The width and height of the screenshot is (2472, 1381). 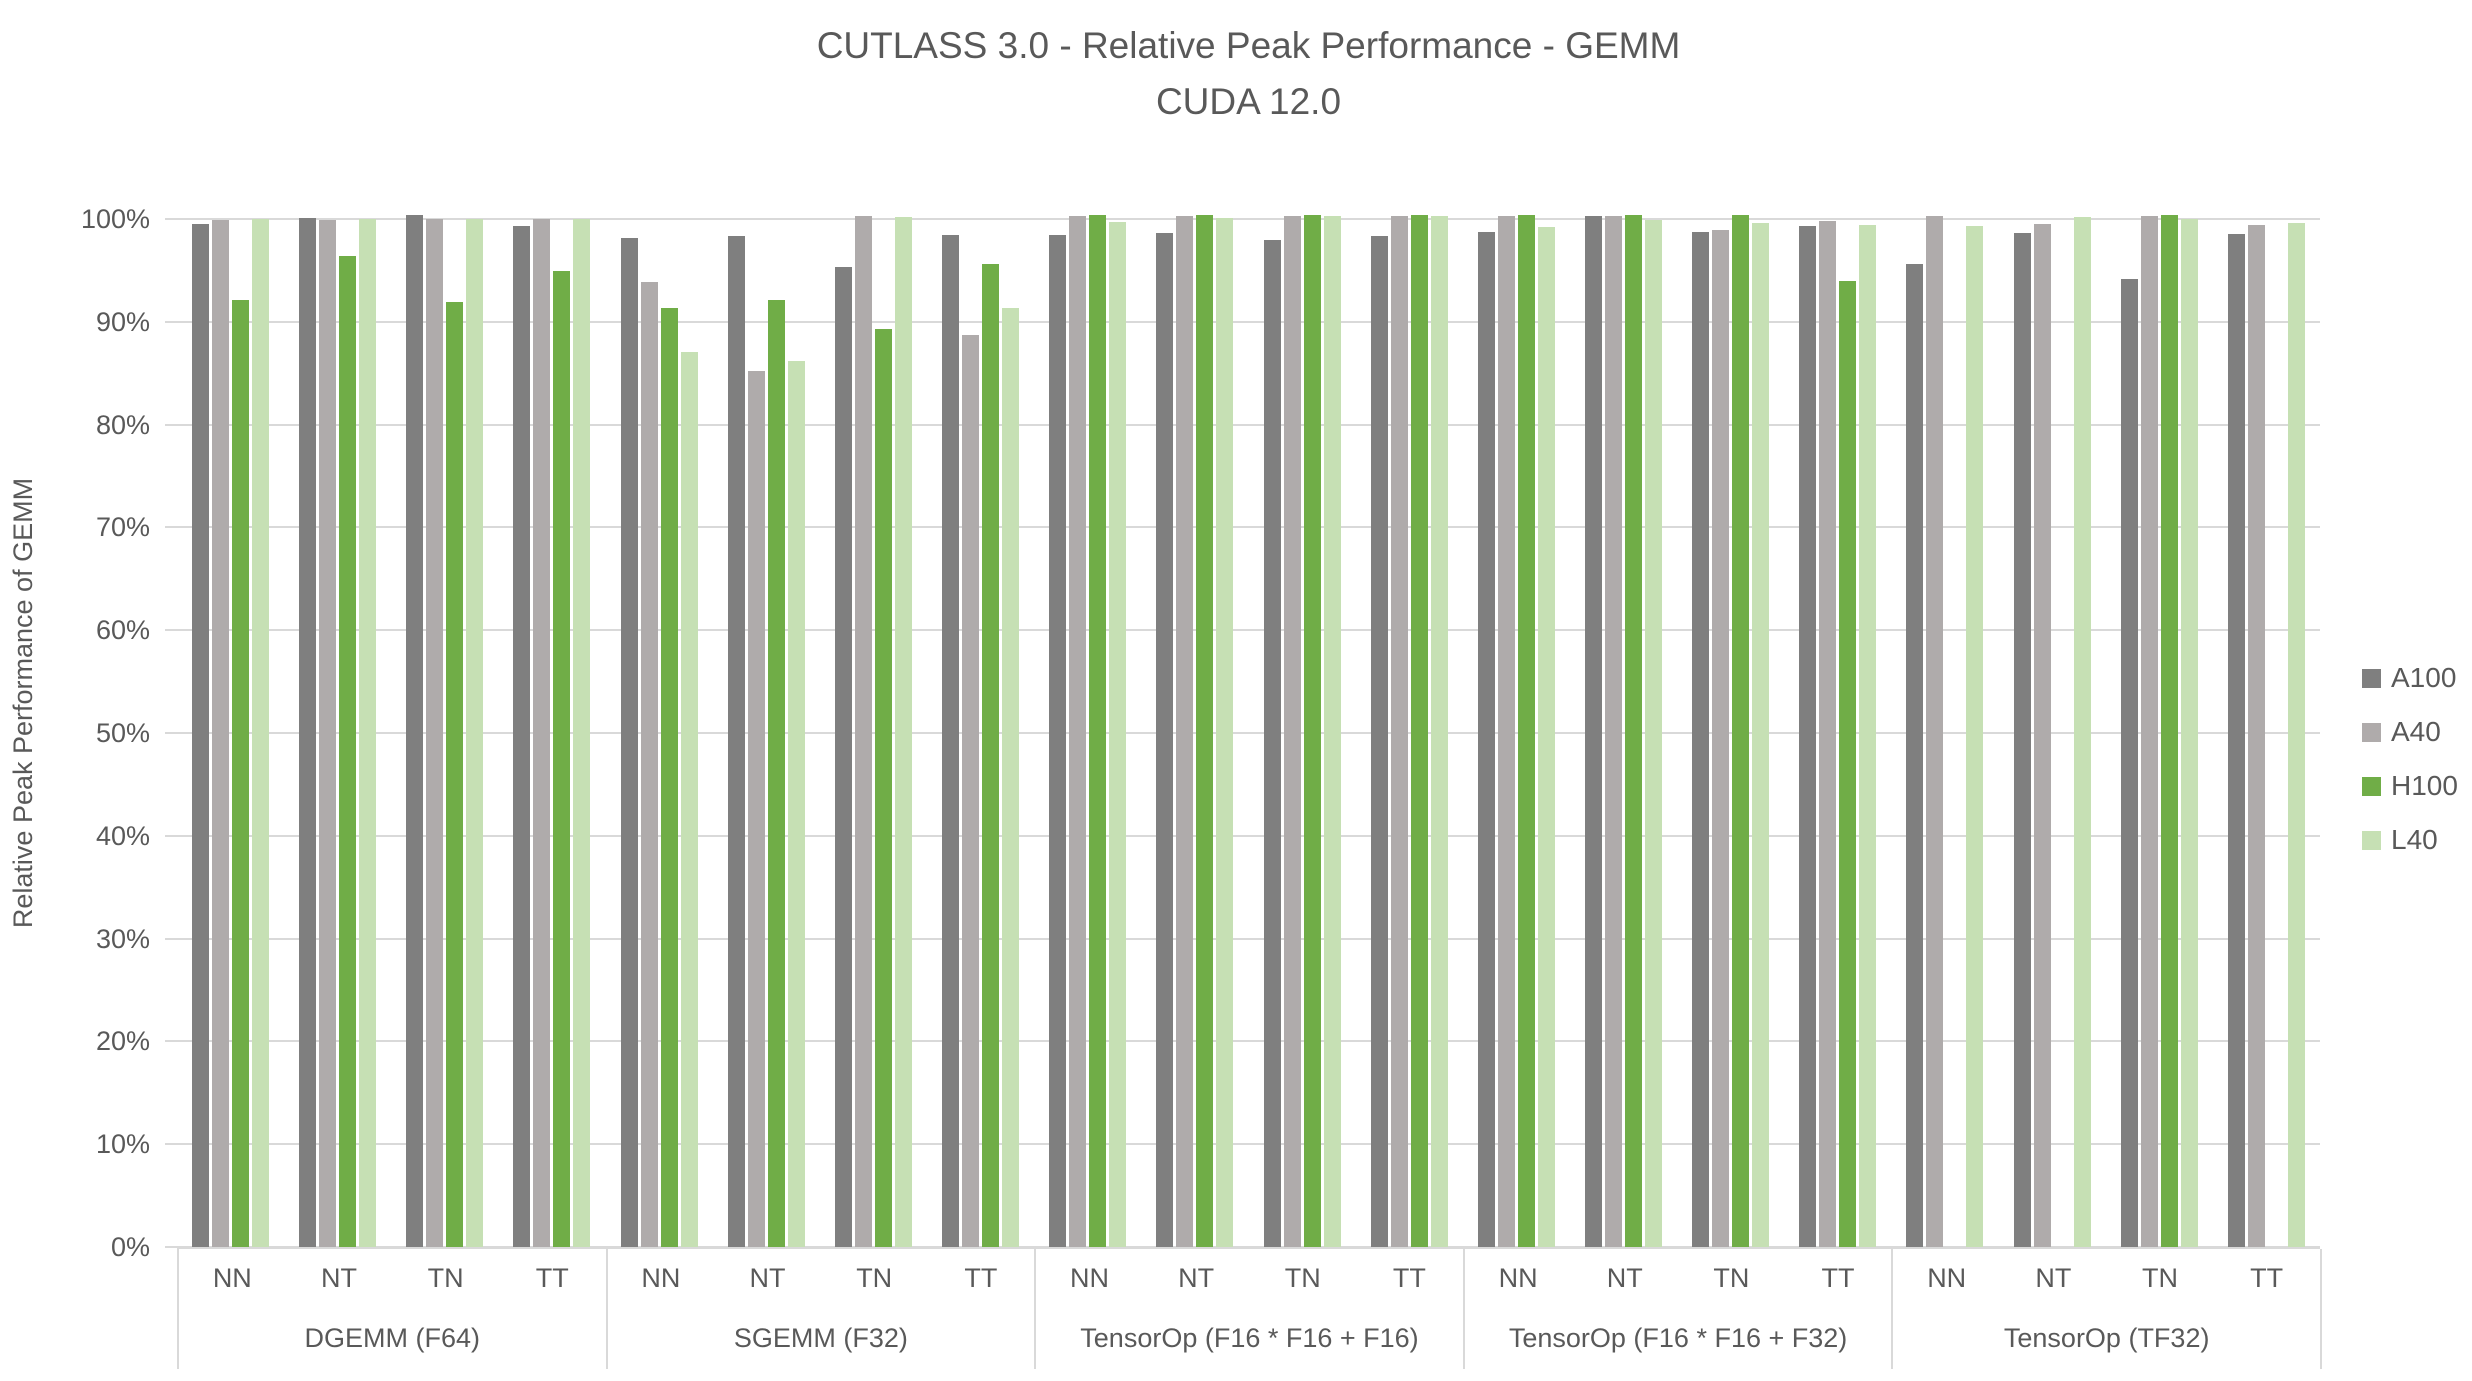 I want to click on axis-category-label-TensorOp (F16 * F16 + F32)-NN: NN, so click(x=1518, y=1278).